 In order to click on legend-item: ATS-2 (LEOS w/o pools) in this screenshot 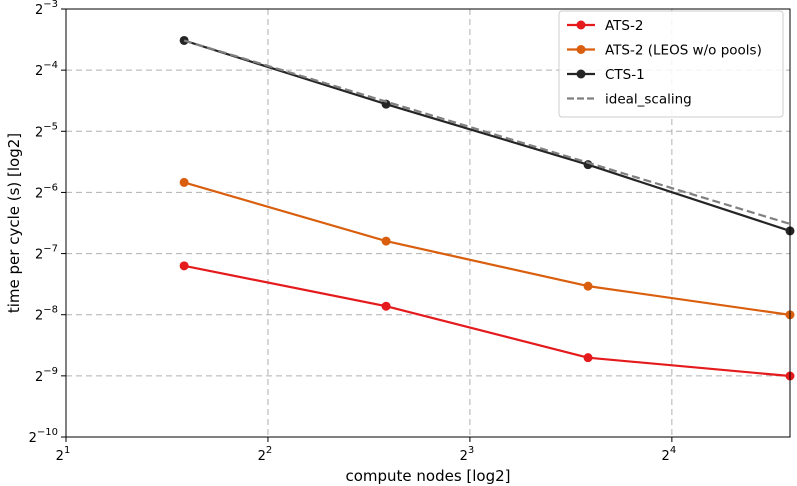, I will do `click(664, 51)`.